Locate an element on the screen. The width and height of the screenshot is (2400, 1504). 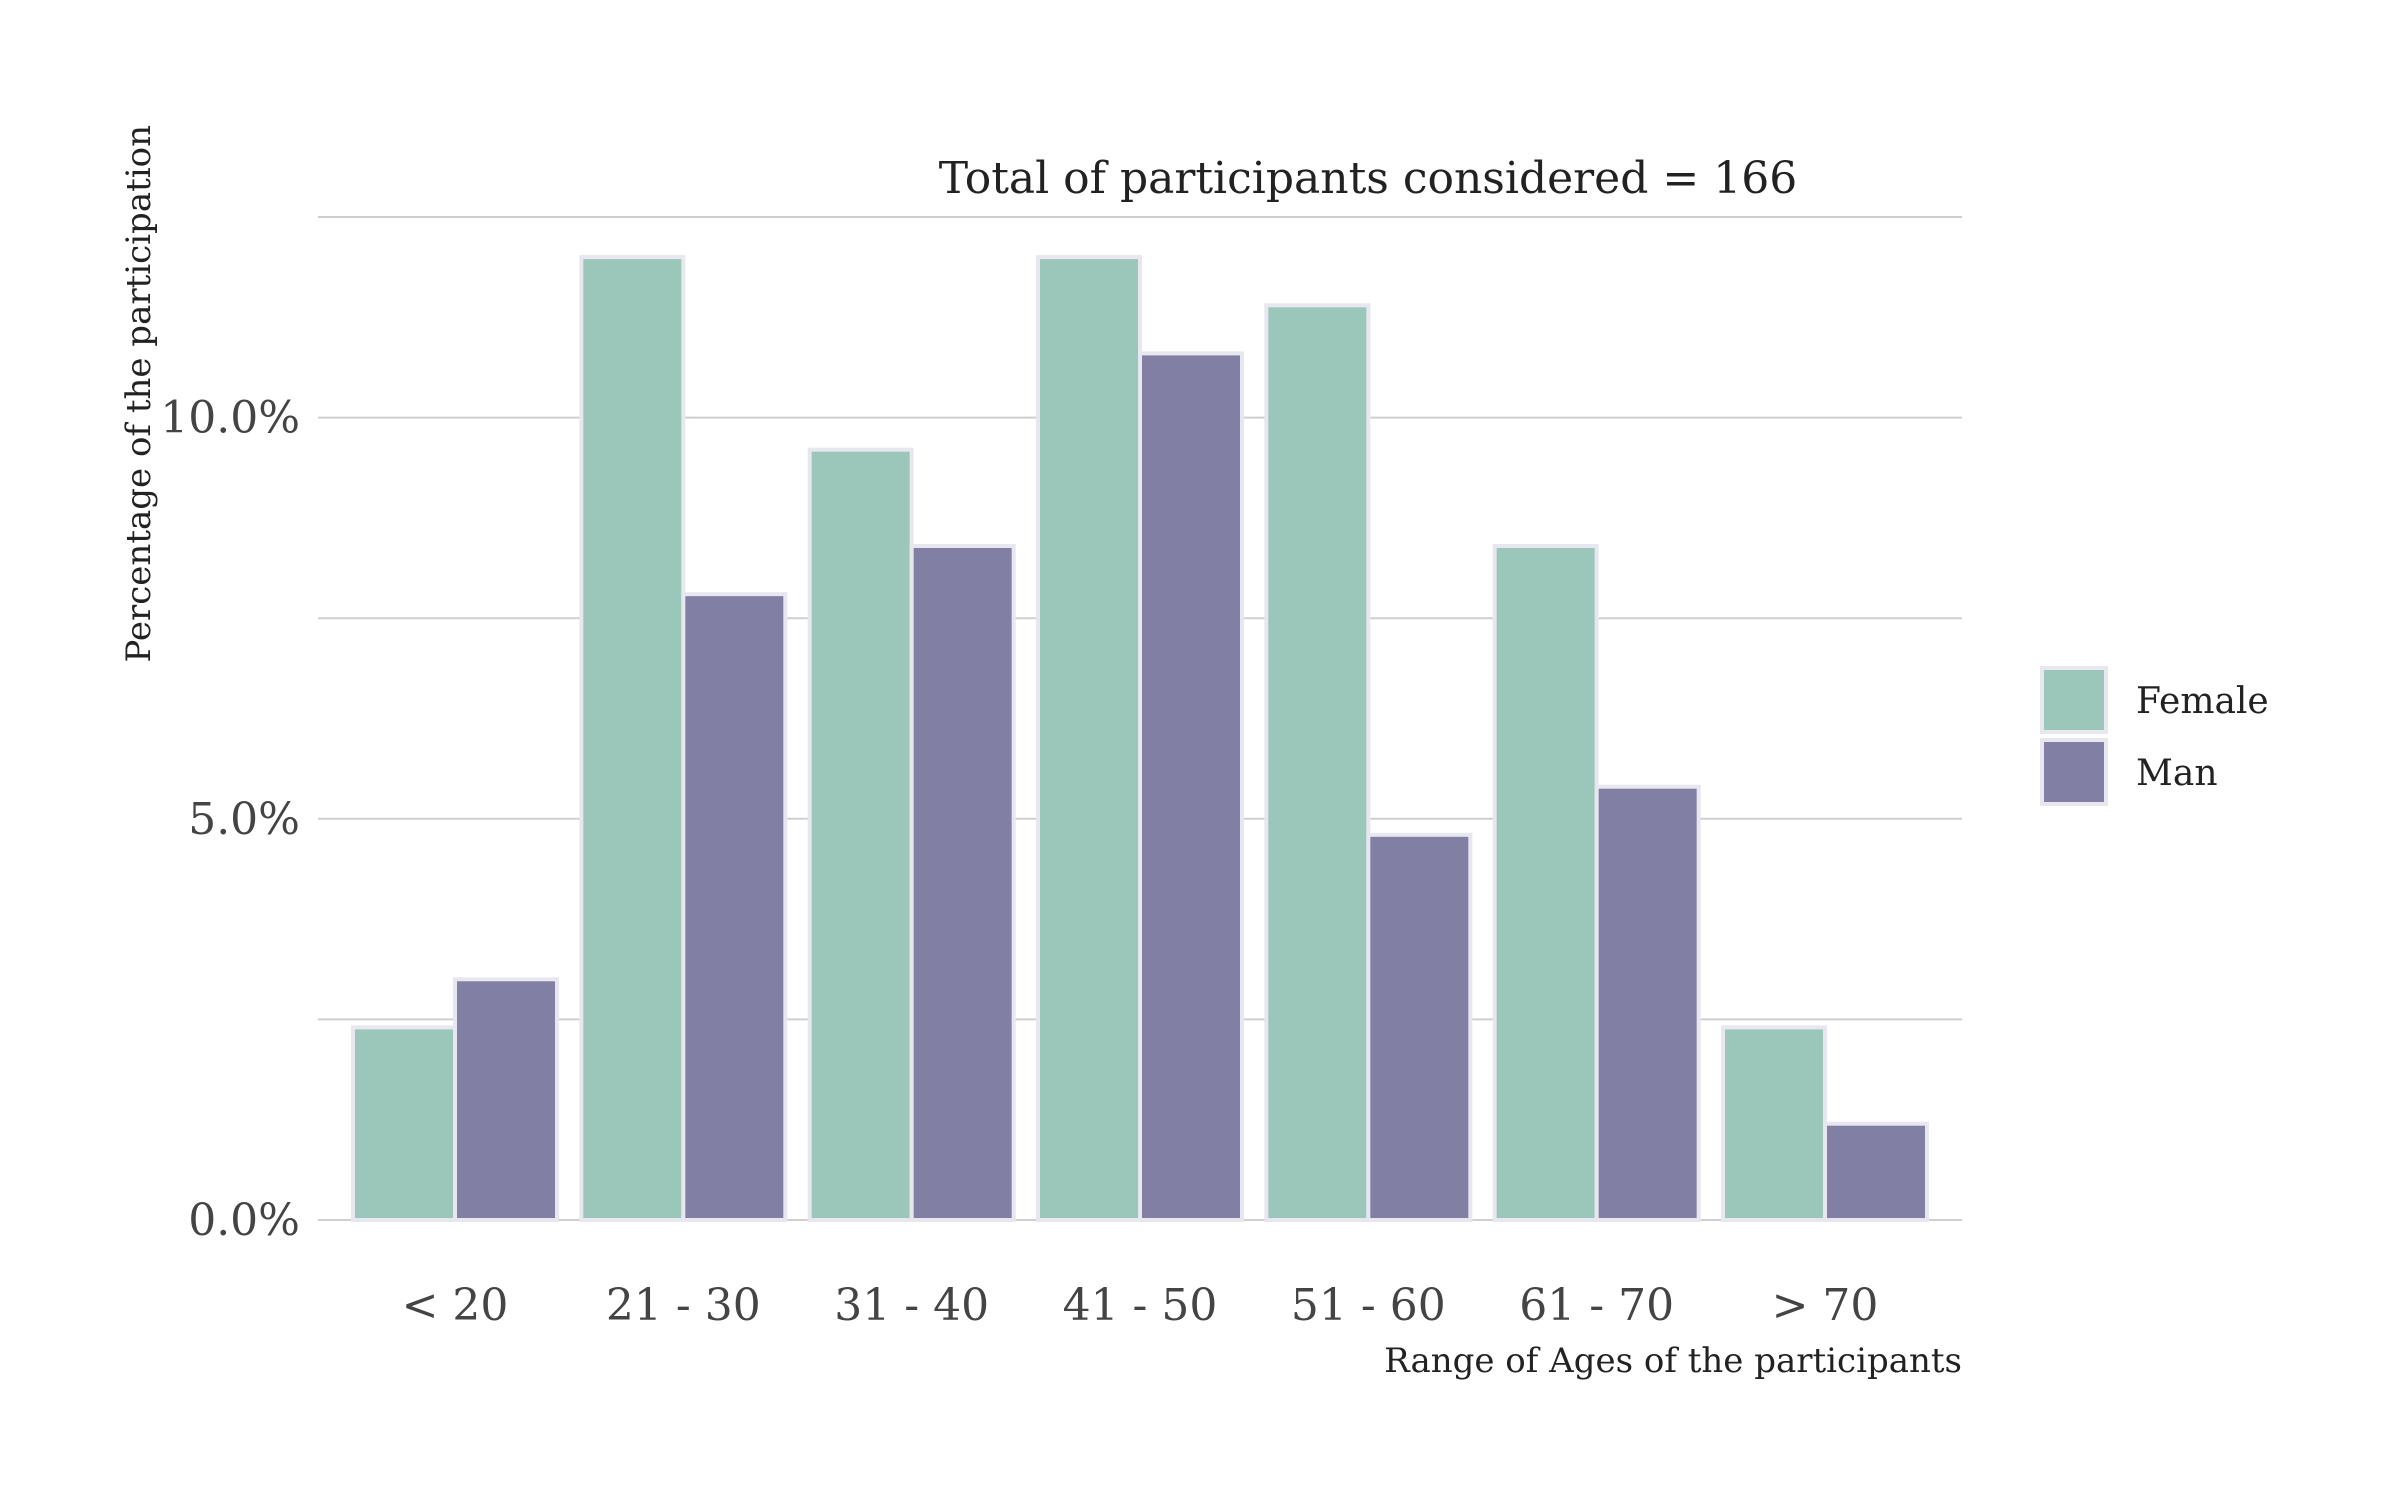
y-tick-label-1: 5.0% is located at coordinates (244, 819).